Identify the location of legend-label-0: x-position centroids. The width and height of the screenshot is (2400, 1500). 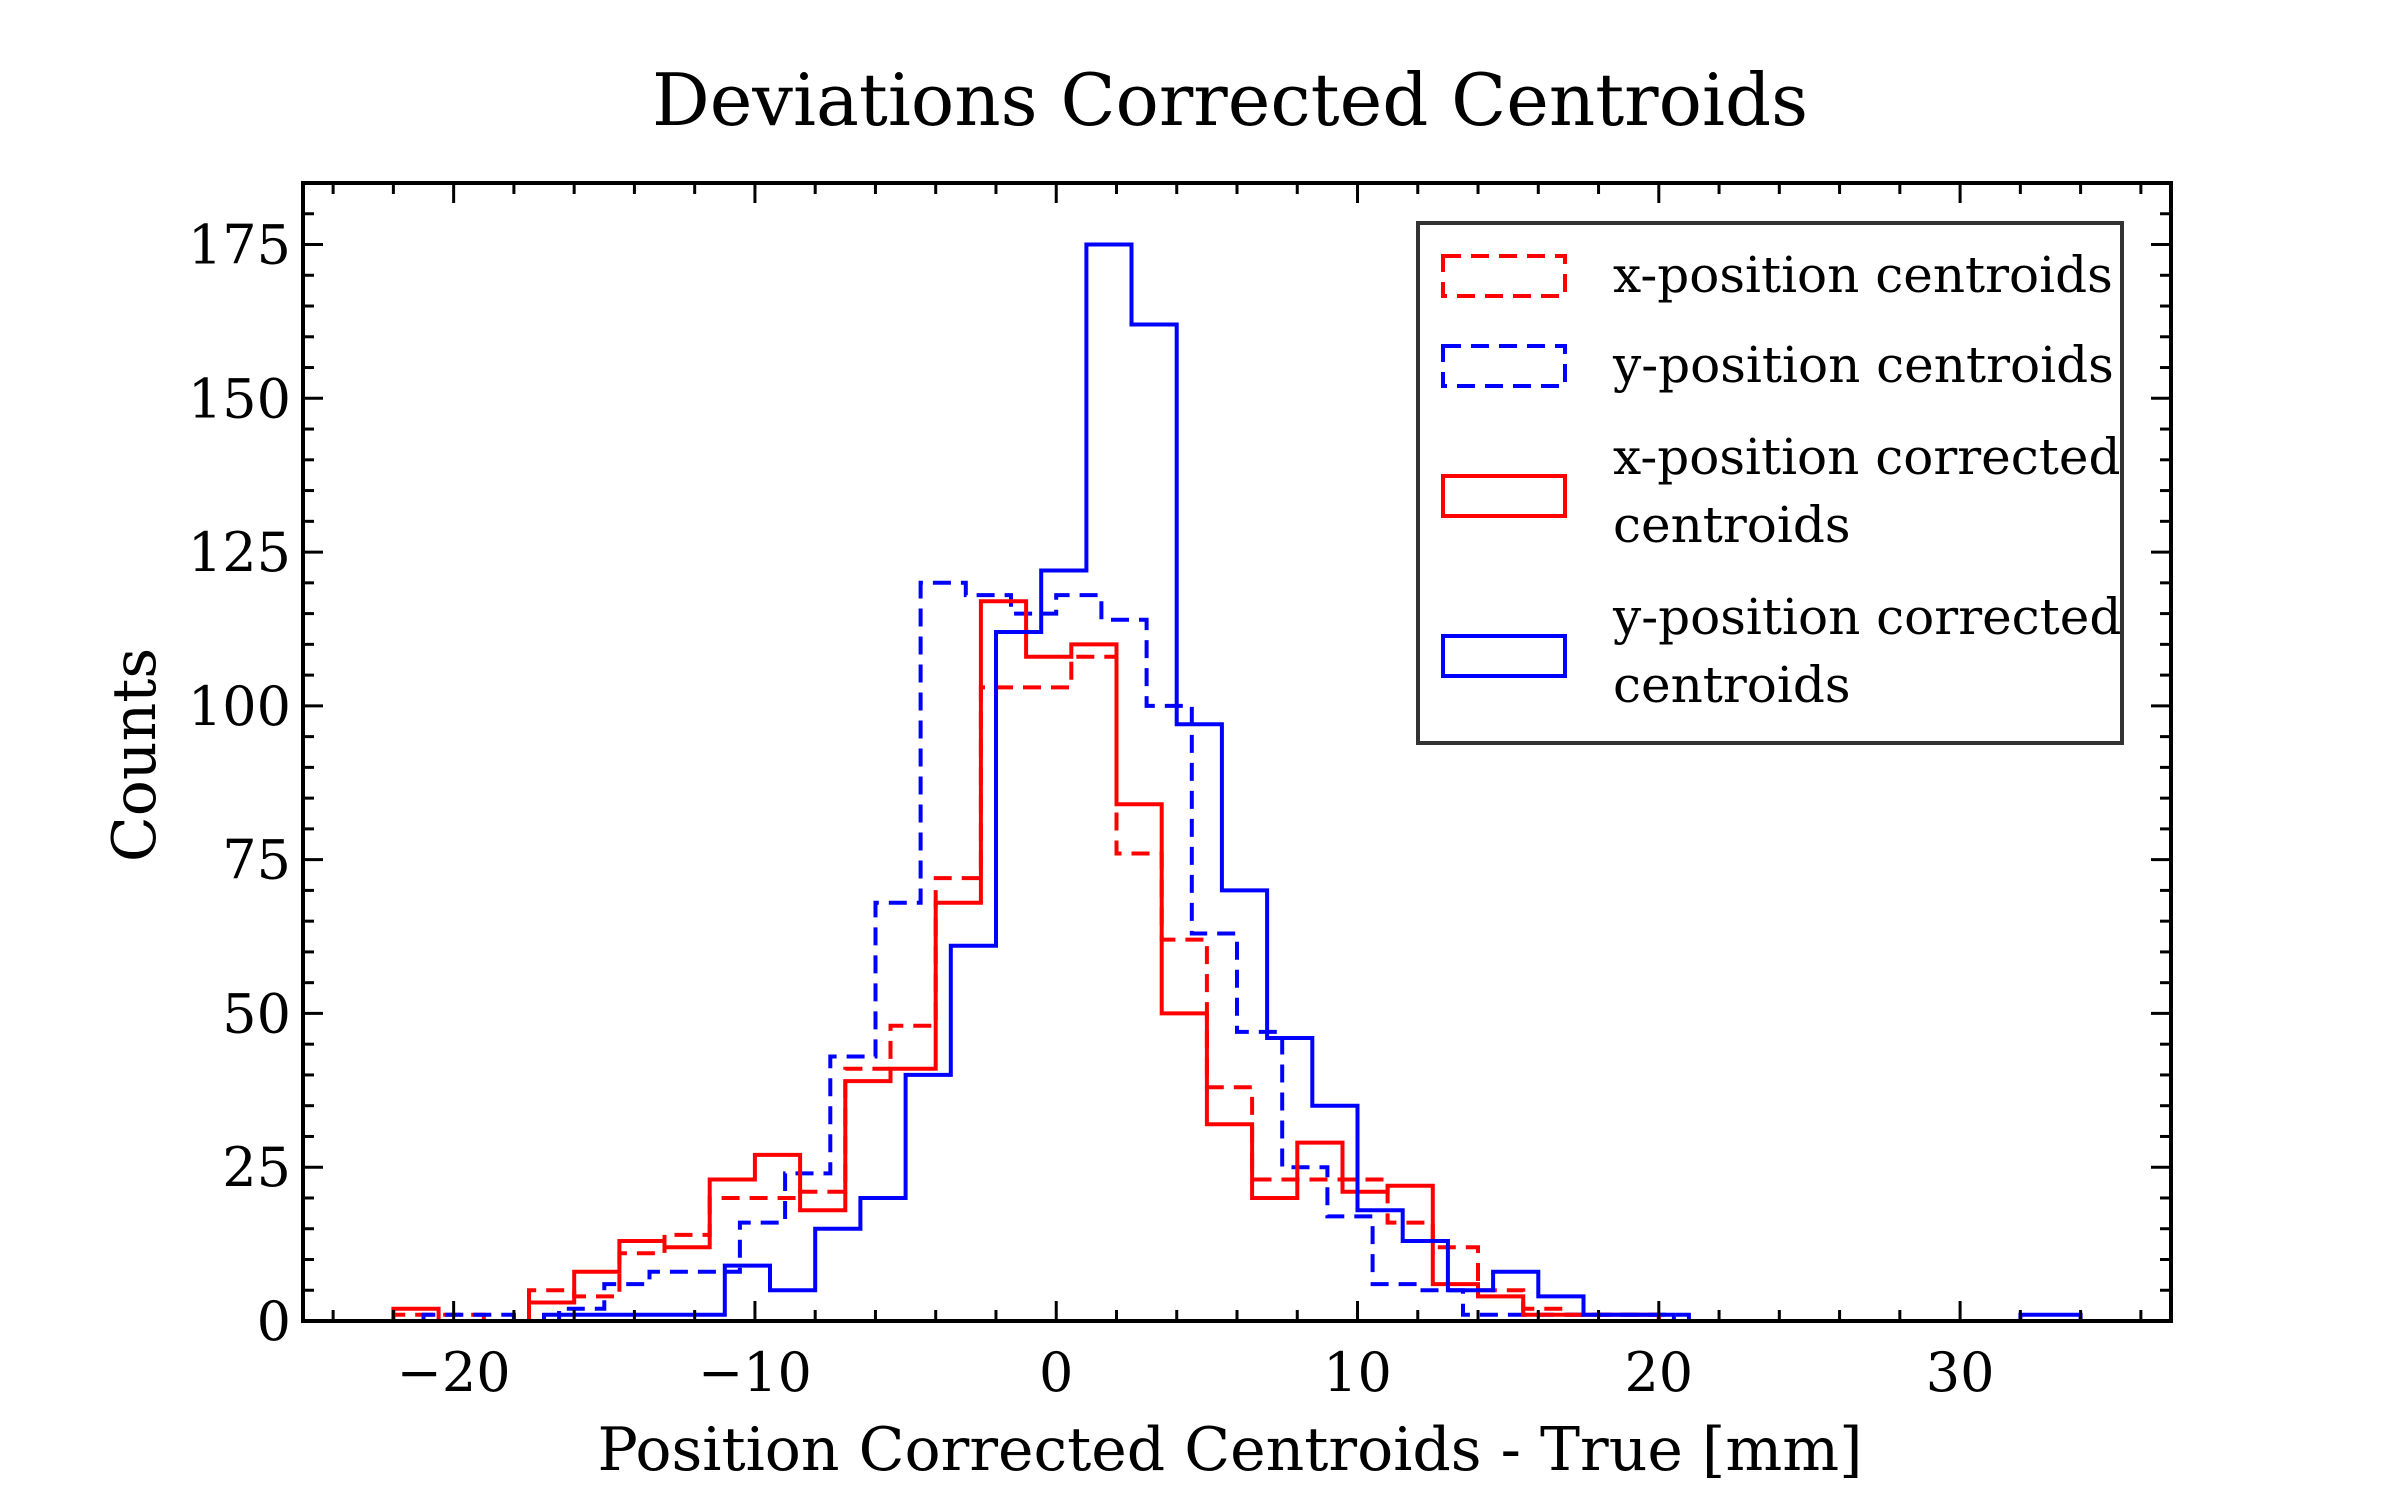
(1863, 275).